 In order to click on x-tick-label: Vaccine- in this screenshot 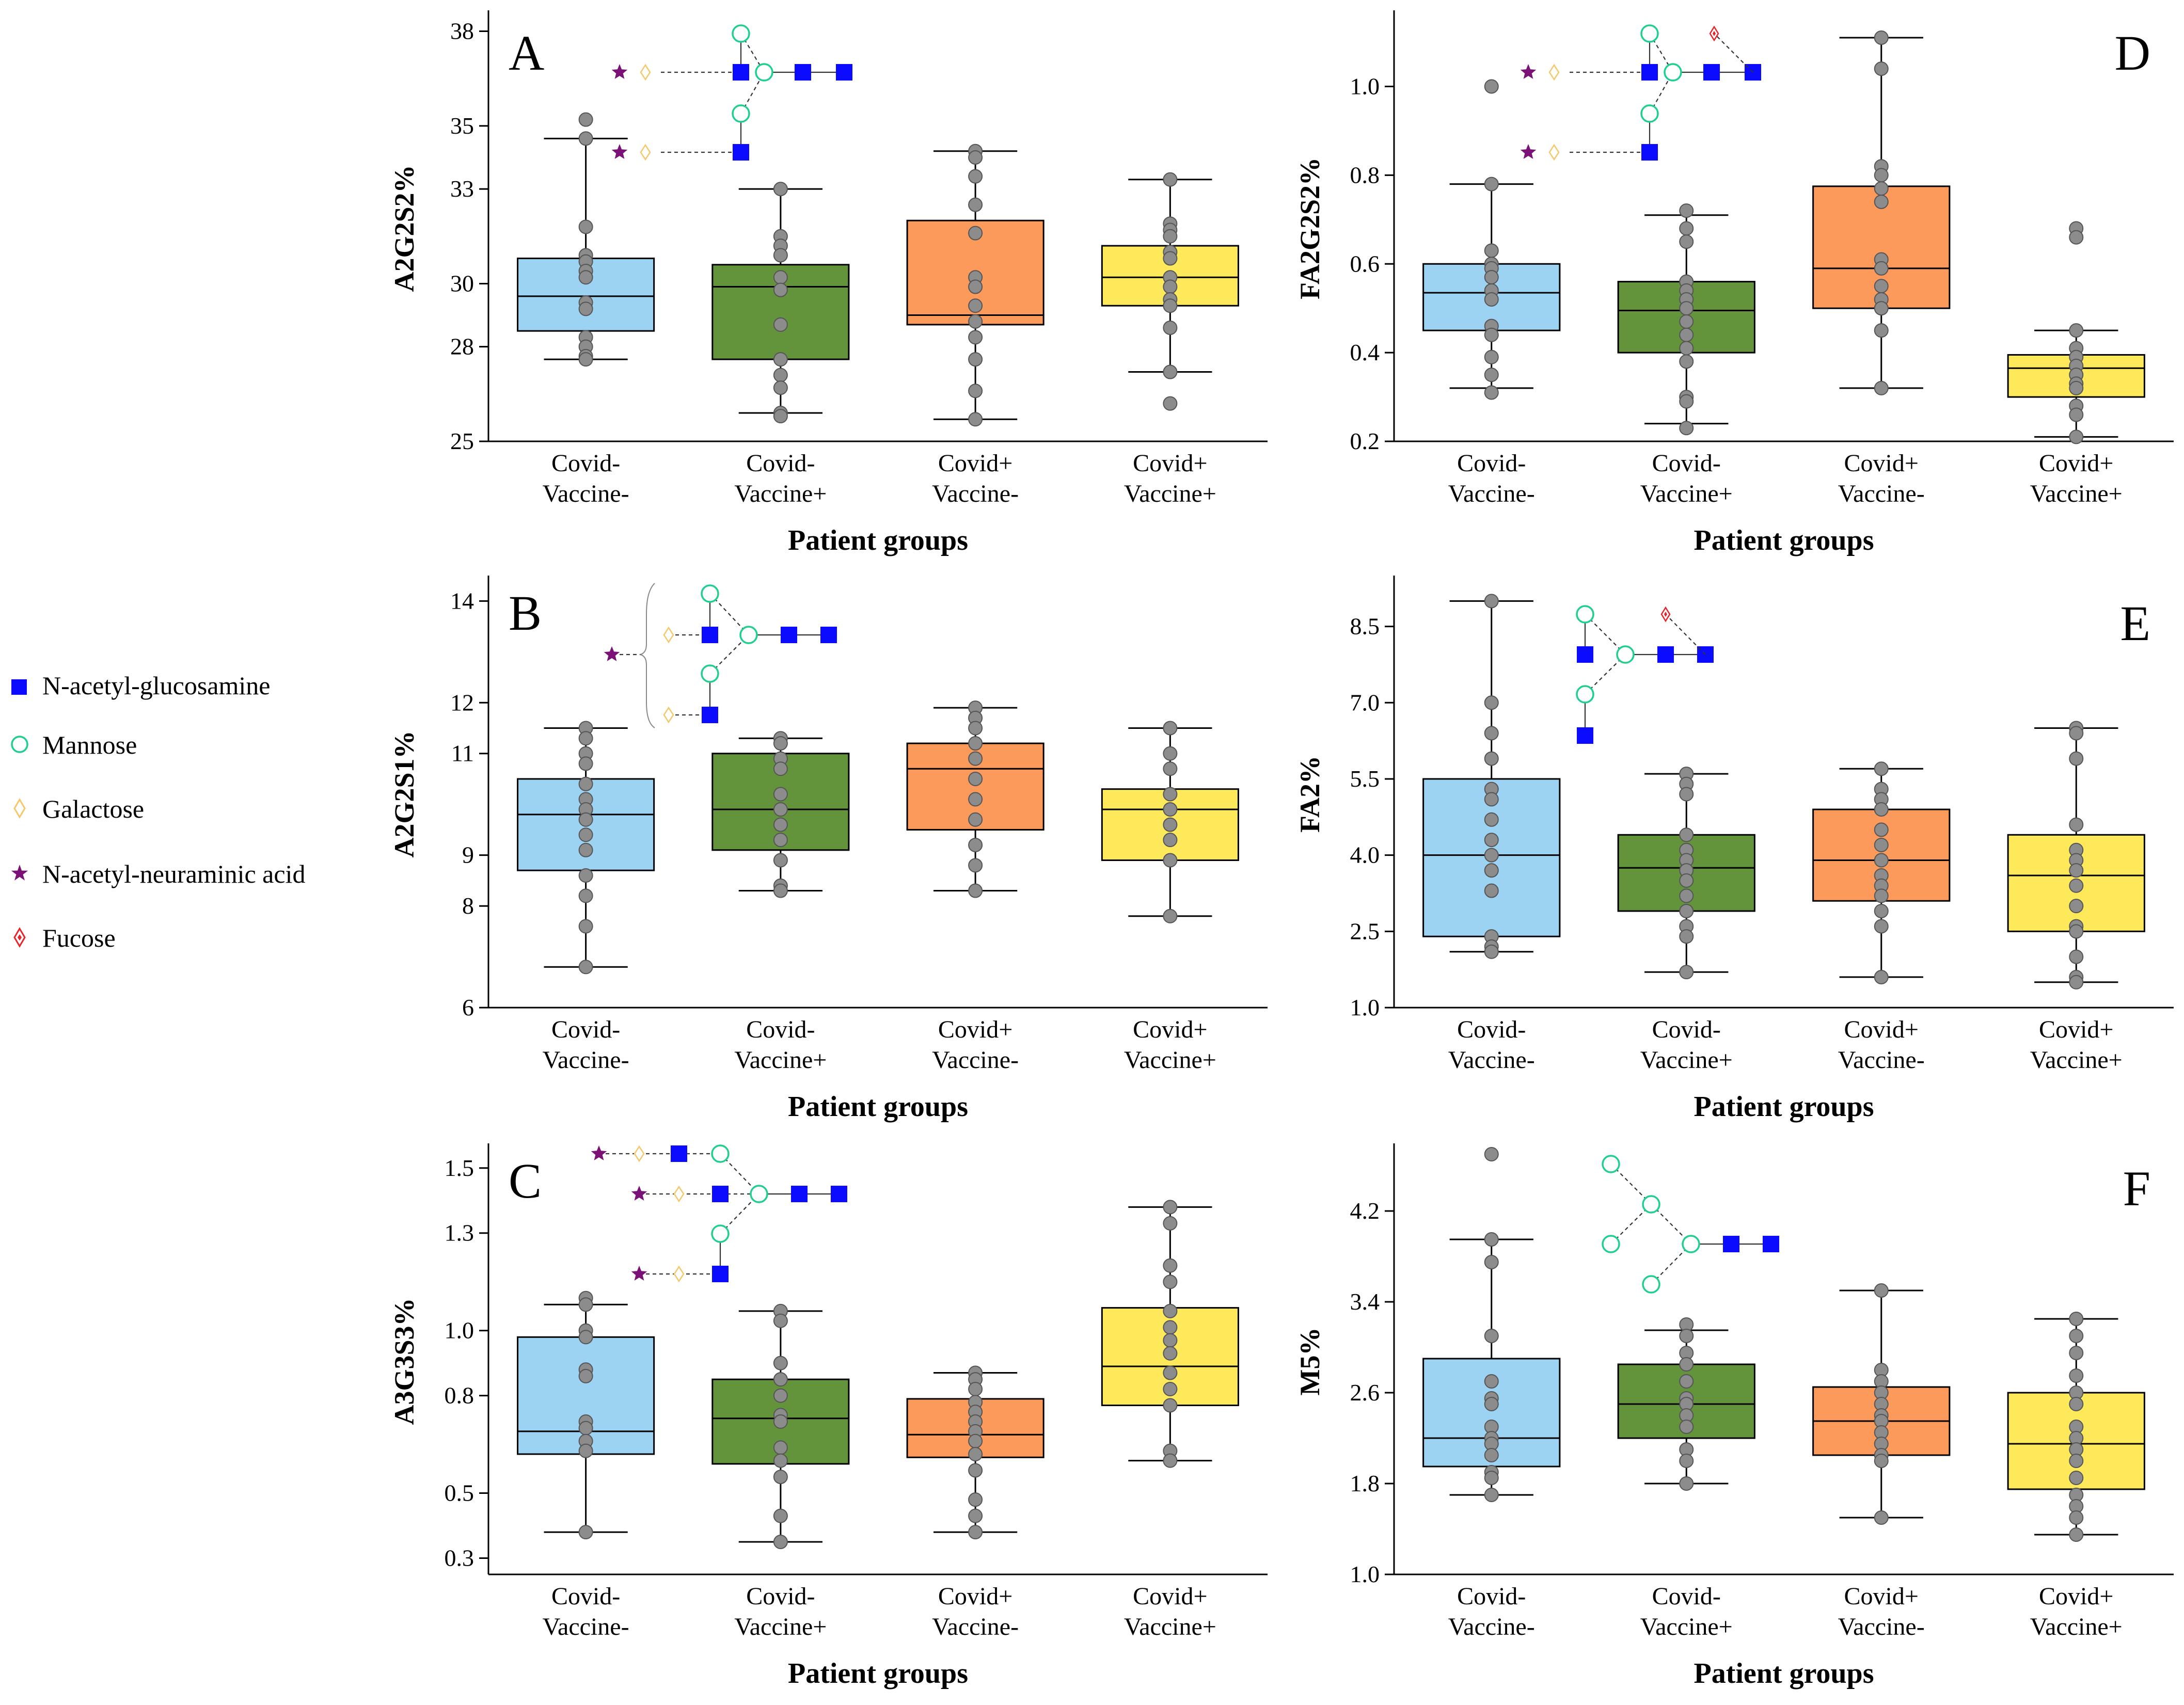, I will do `click(975, 1060)`.